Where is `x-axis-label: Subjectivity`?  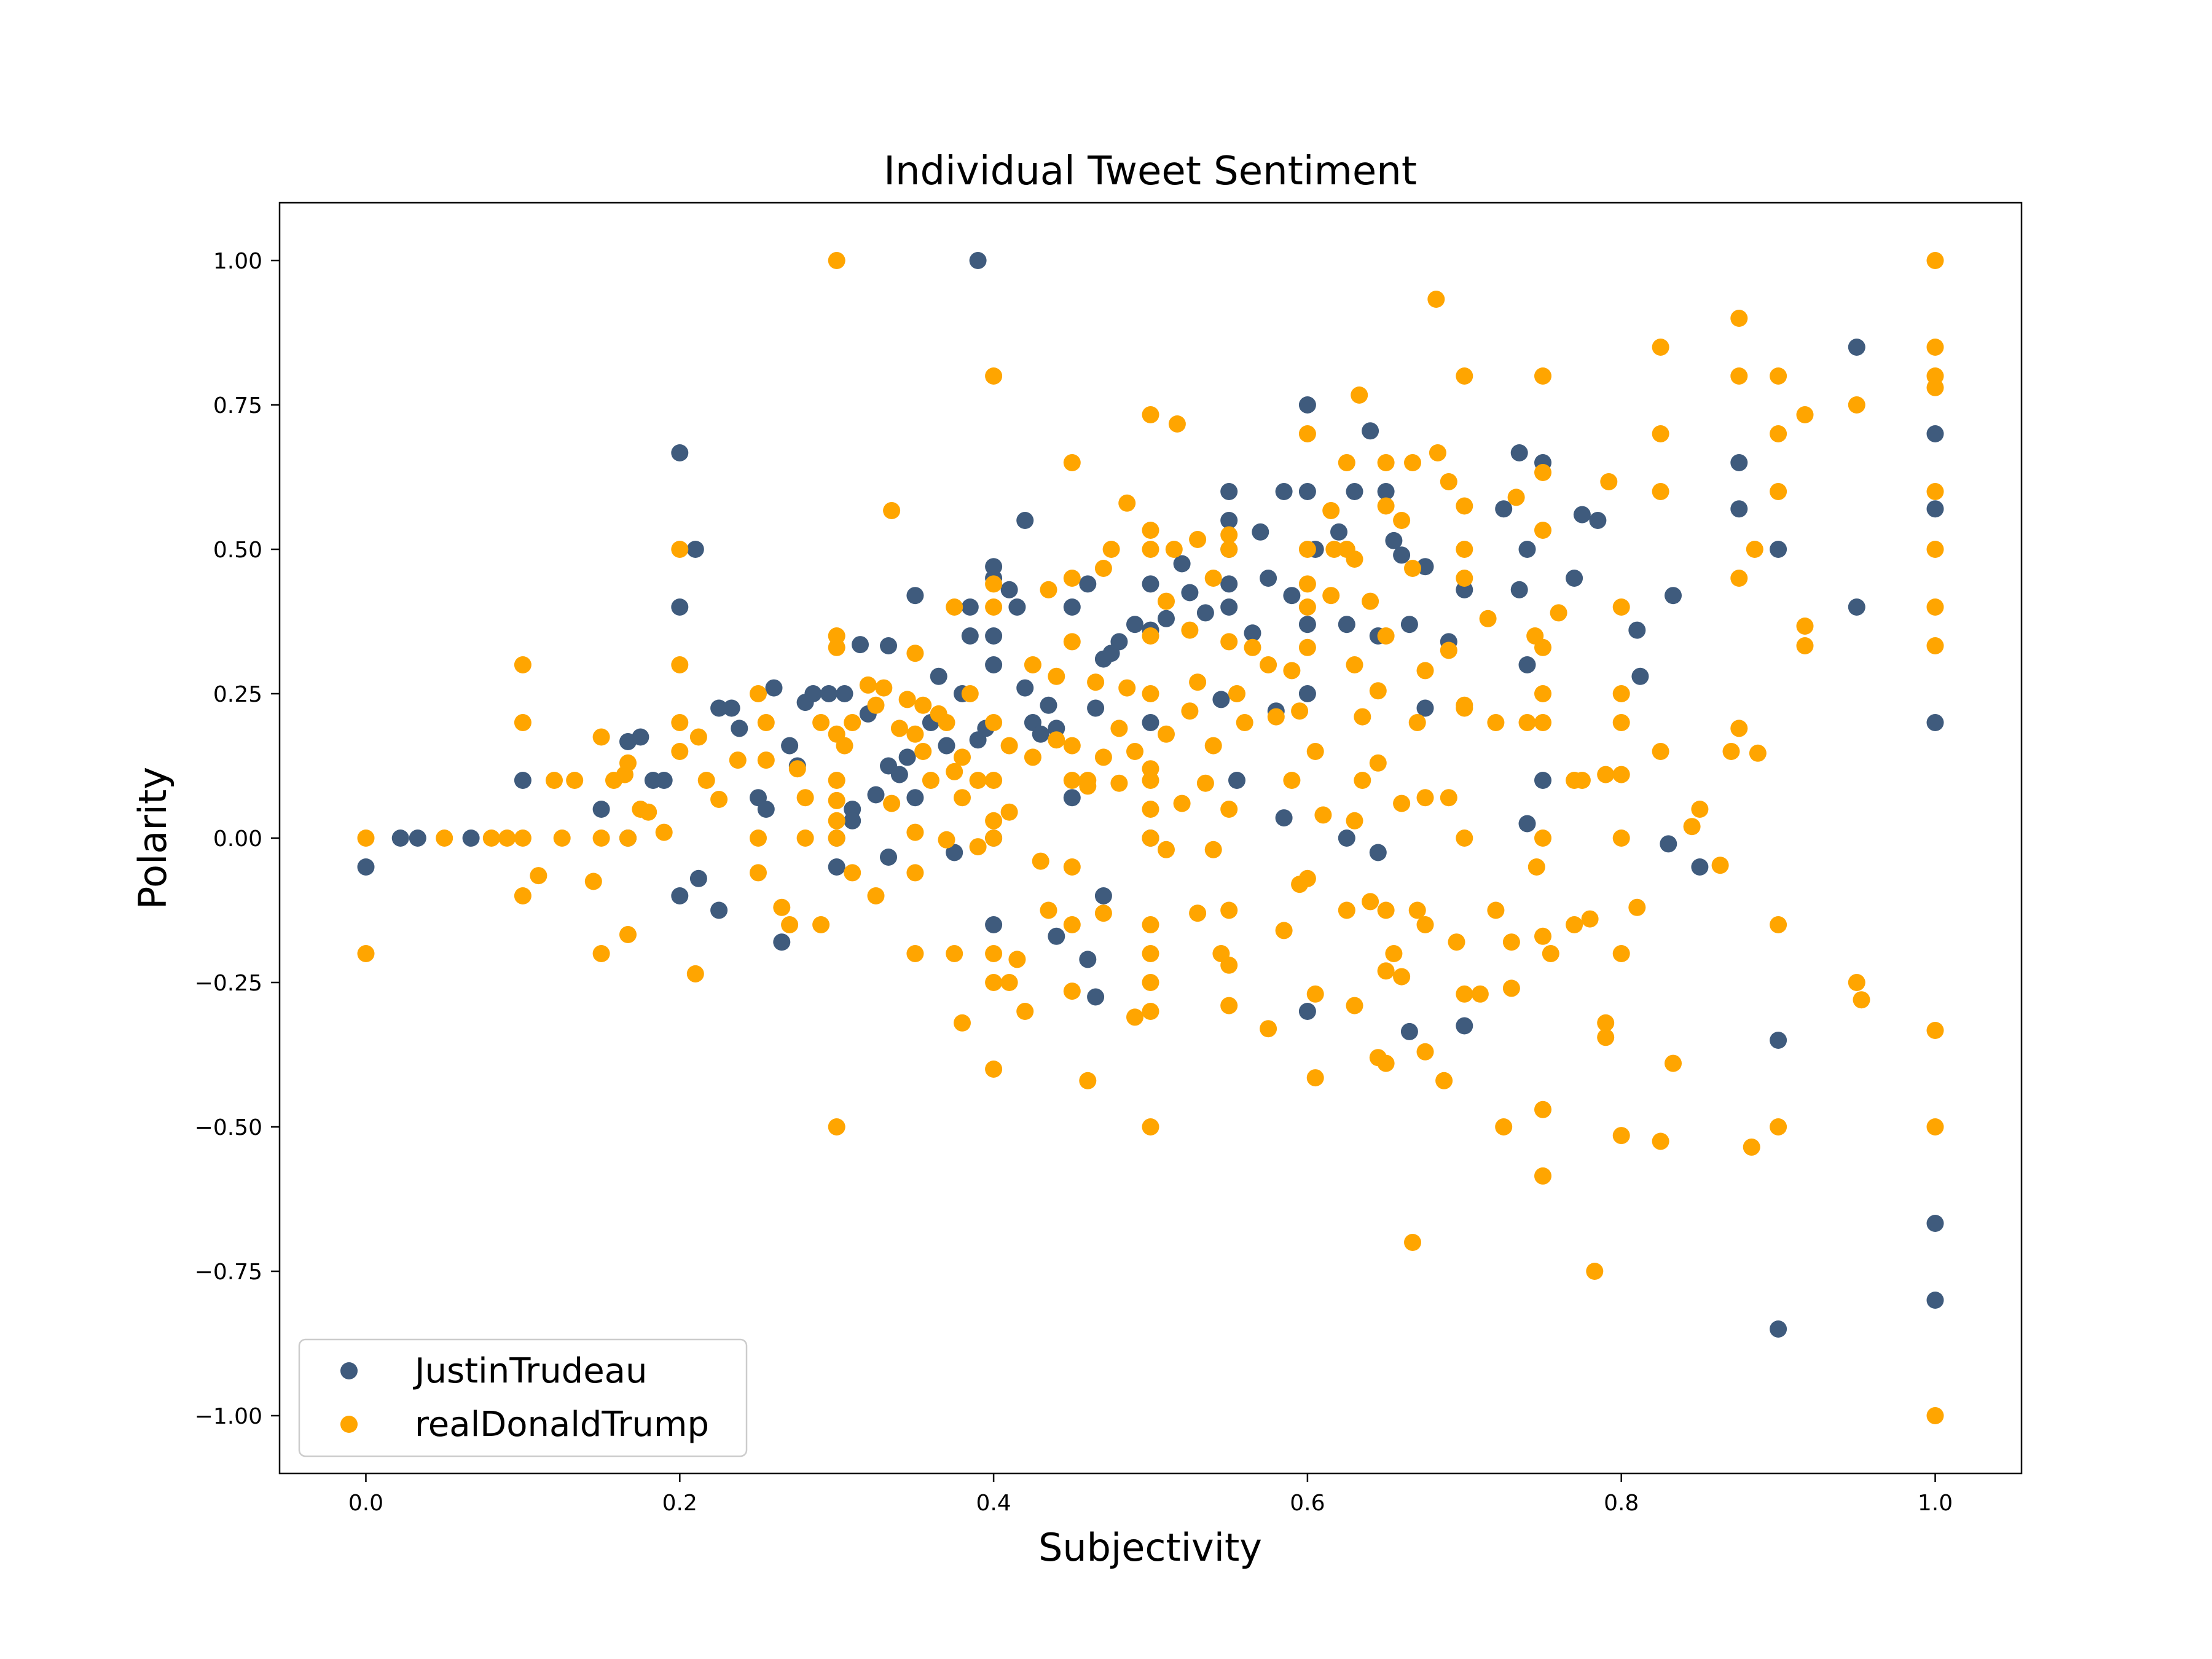
x-axis-label: Subjectivity is located at coordinates (1150, 1547).